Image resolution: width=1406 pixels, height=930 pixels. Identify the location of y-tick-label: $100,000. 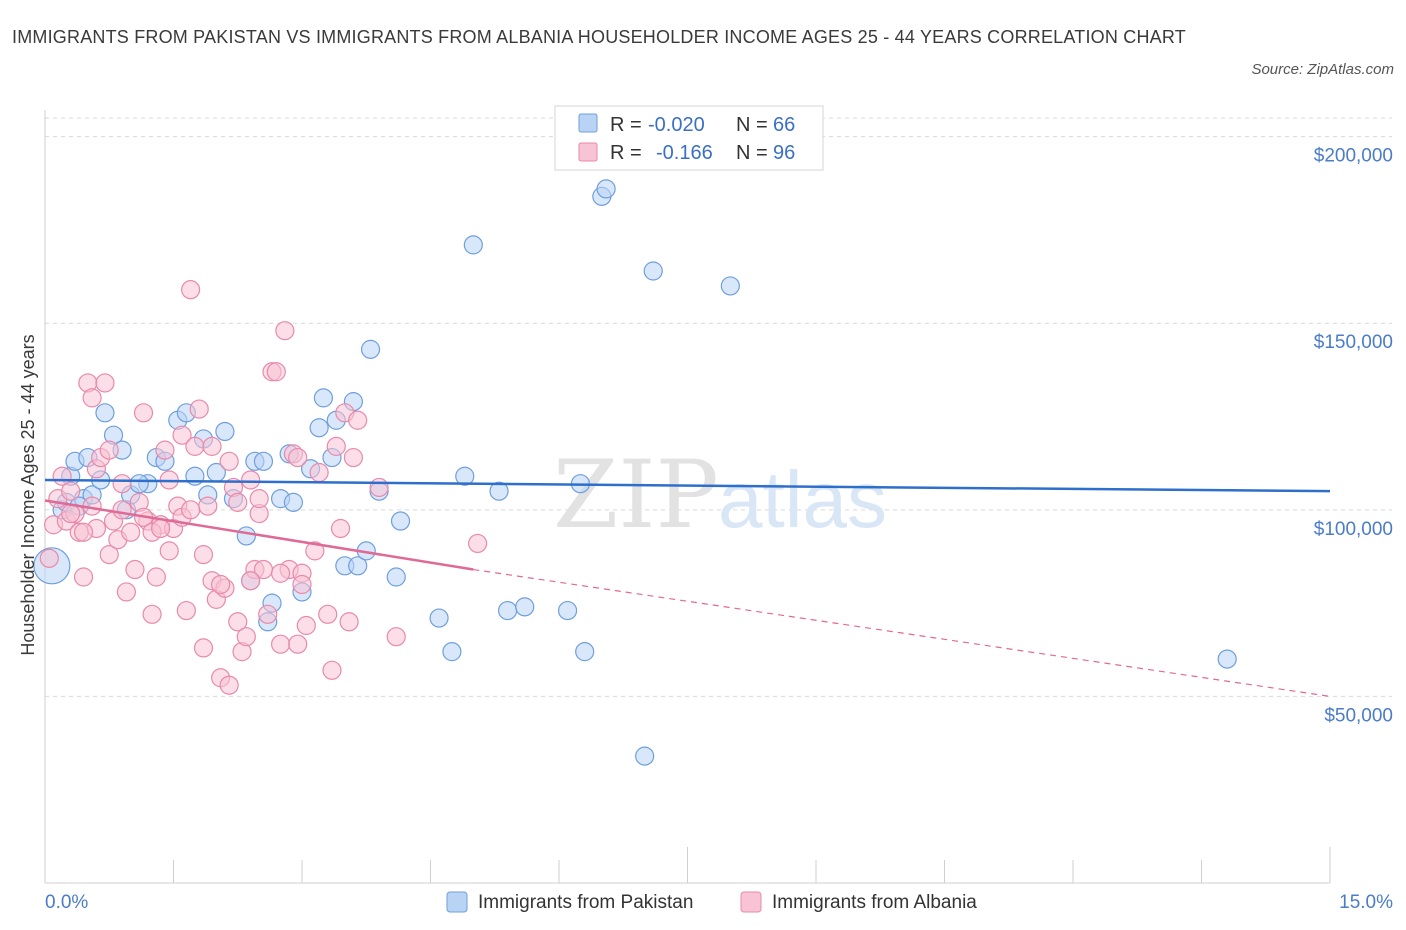
(1353, 529).